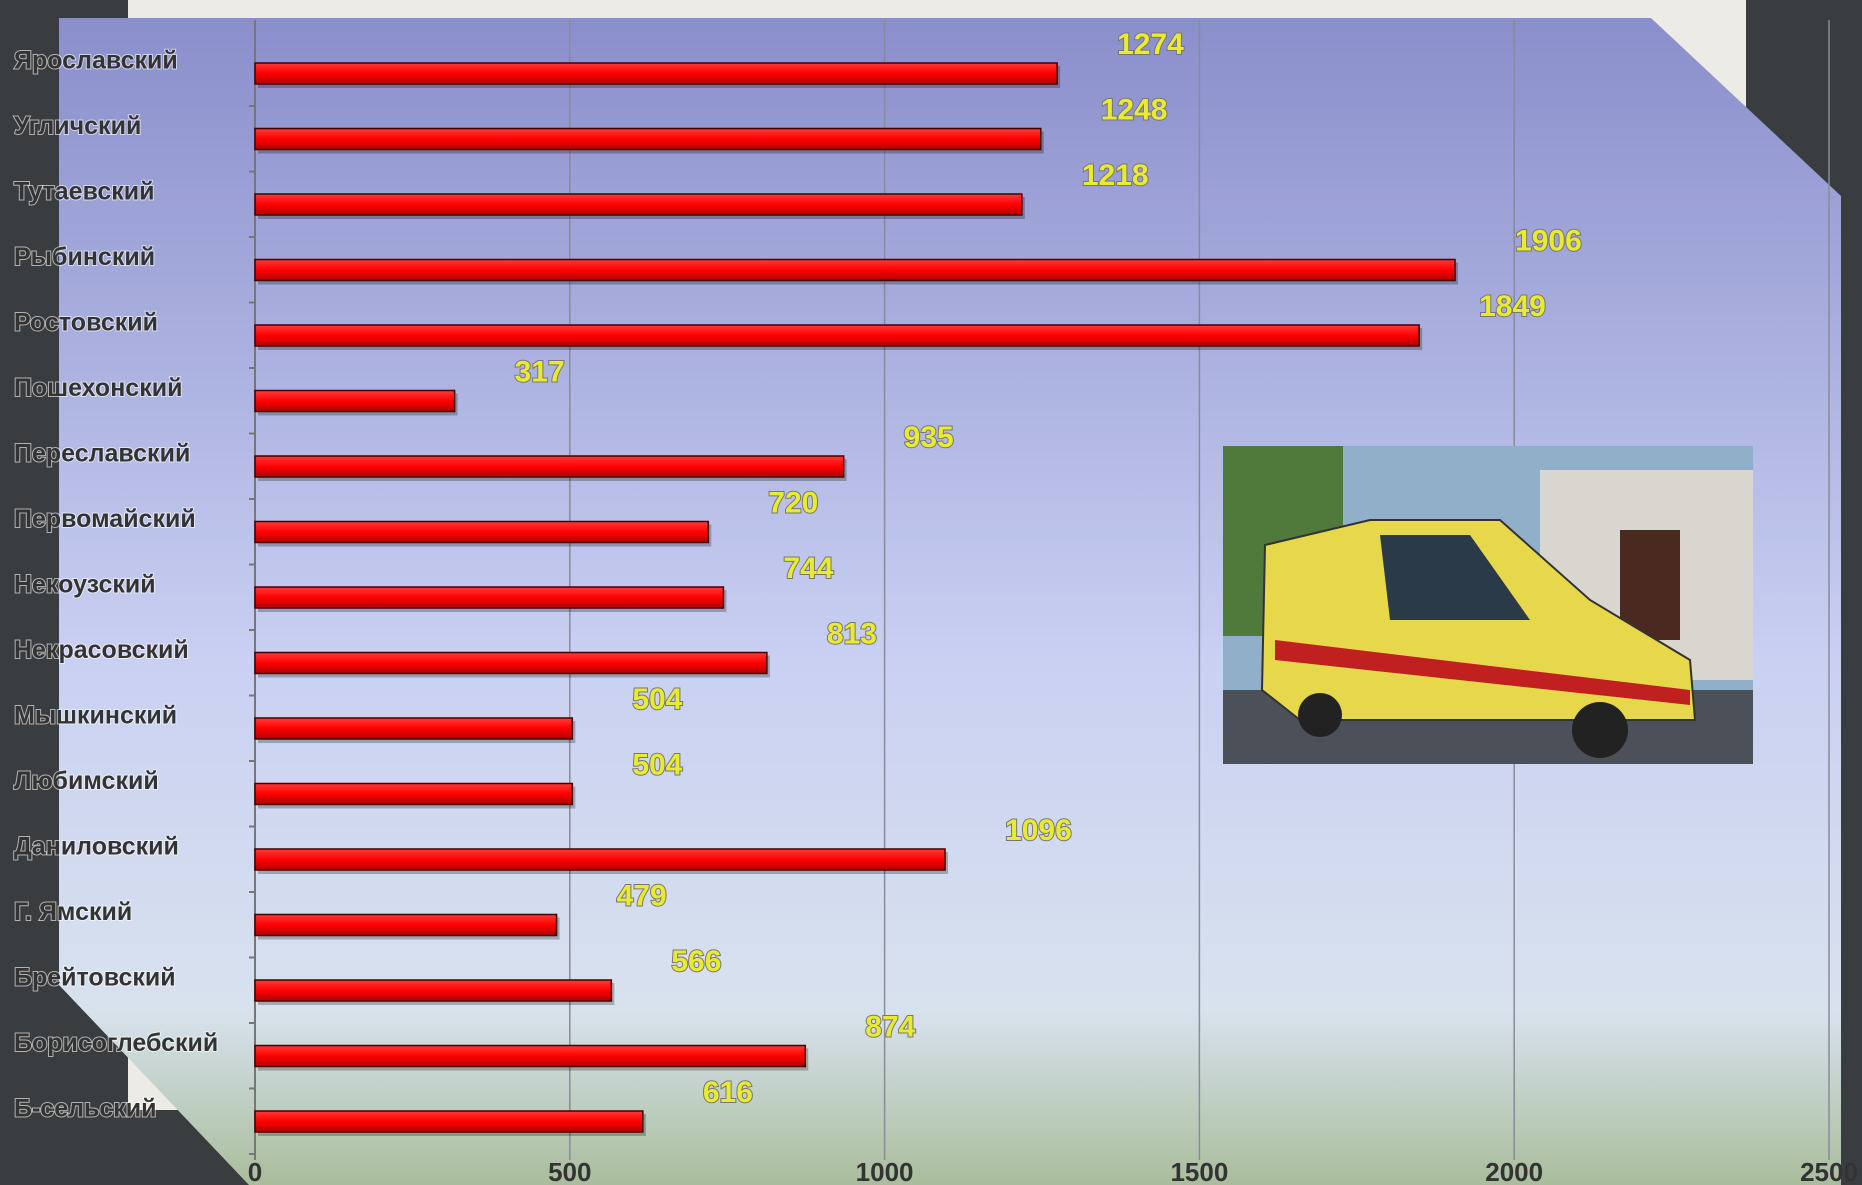  I want to click on y-tick-label: Тутаевский, so click(84, 192).